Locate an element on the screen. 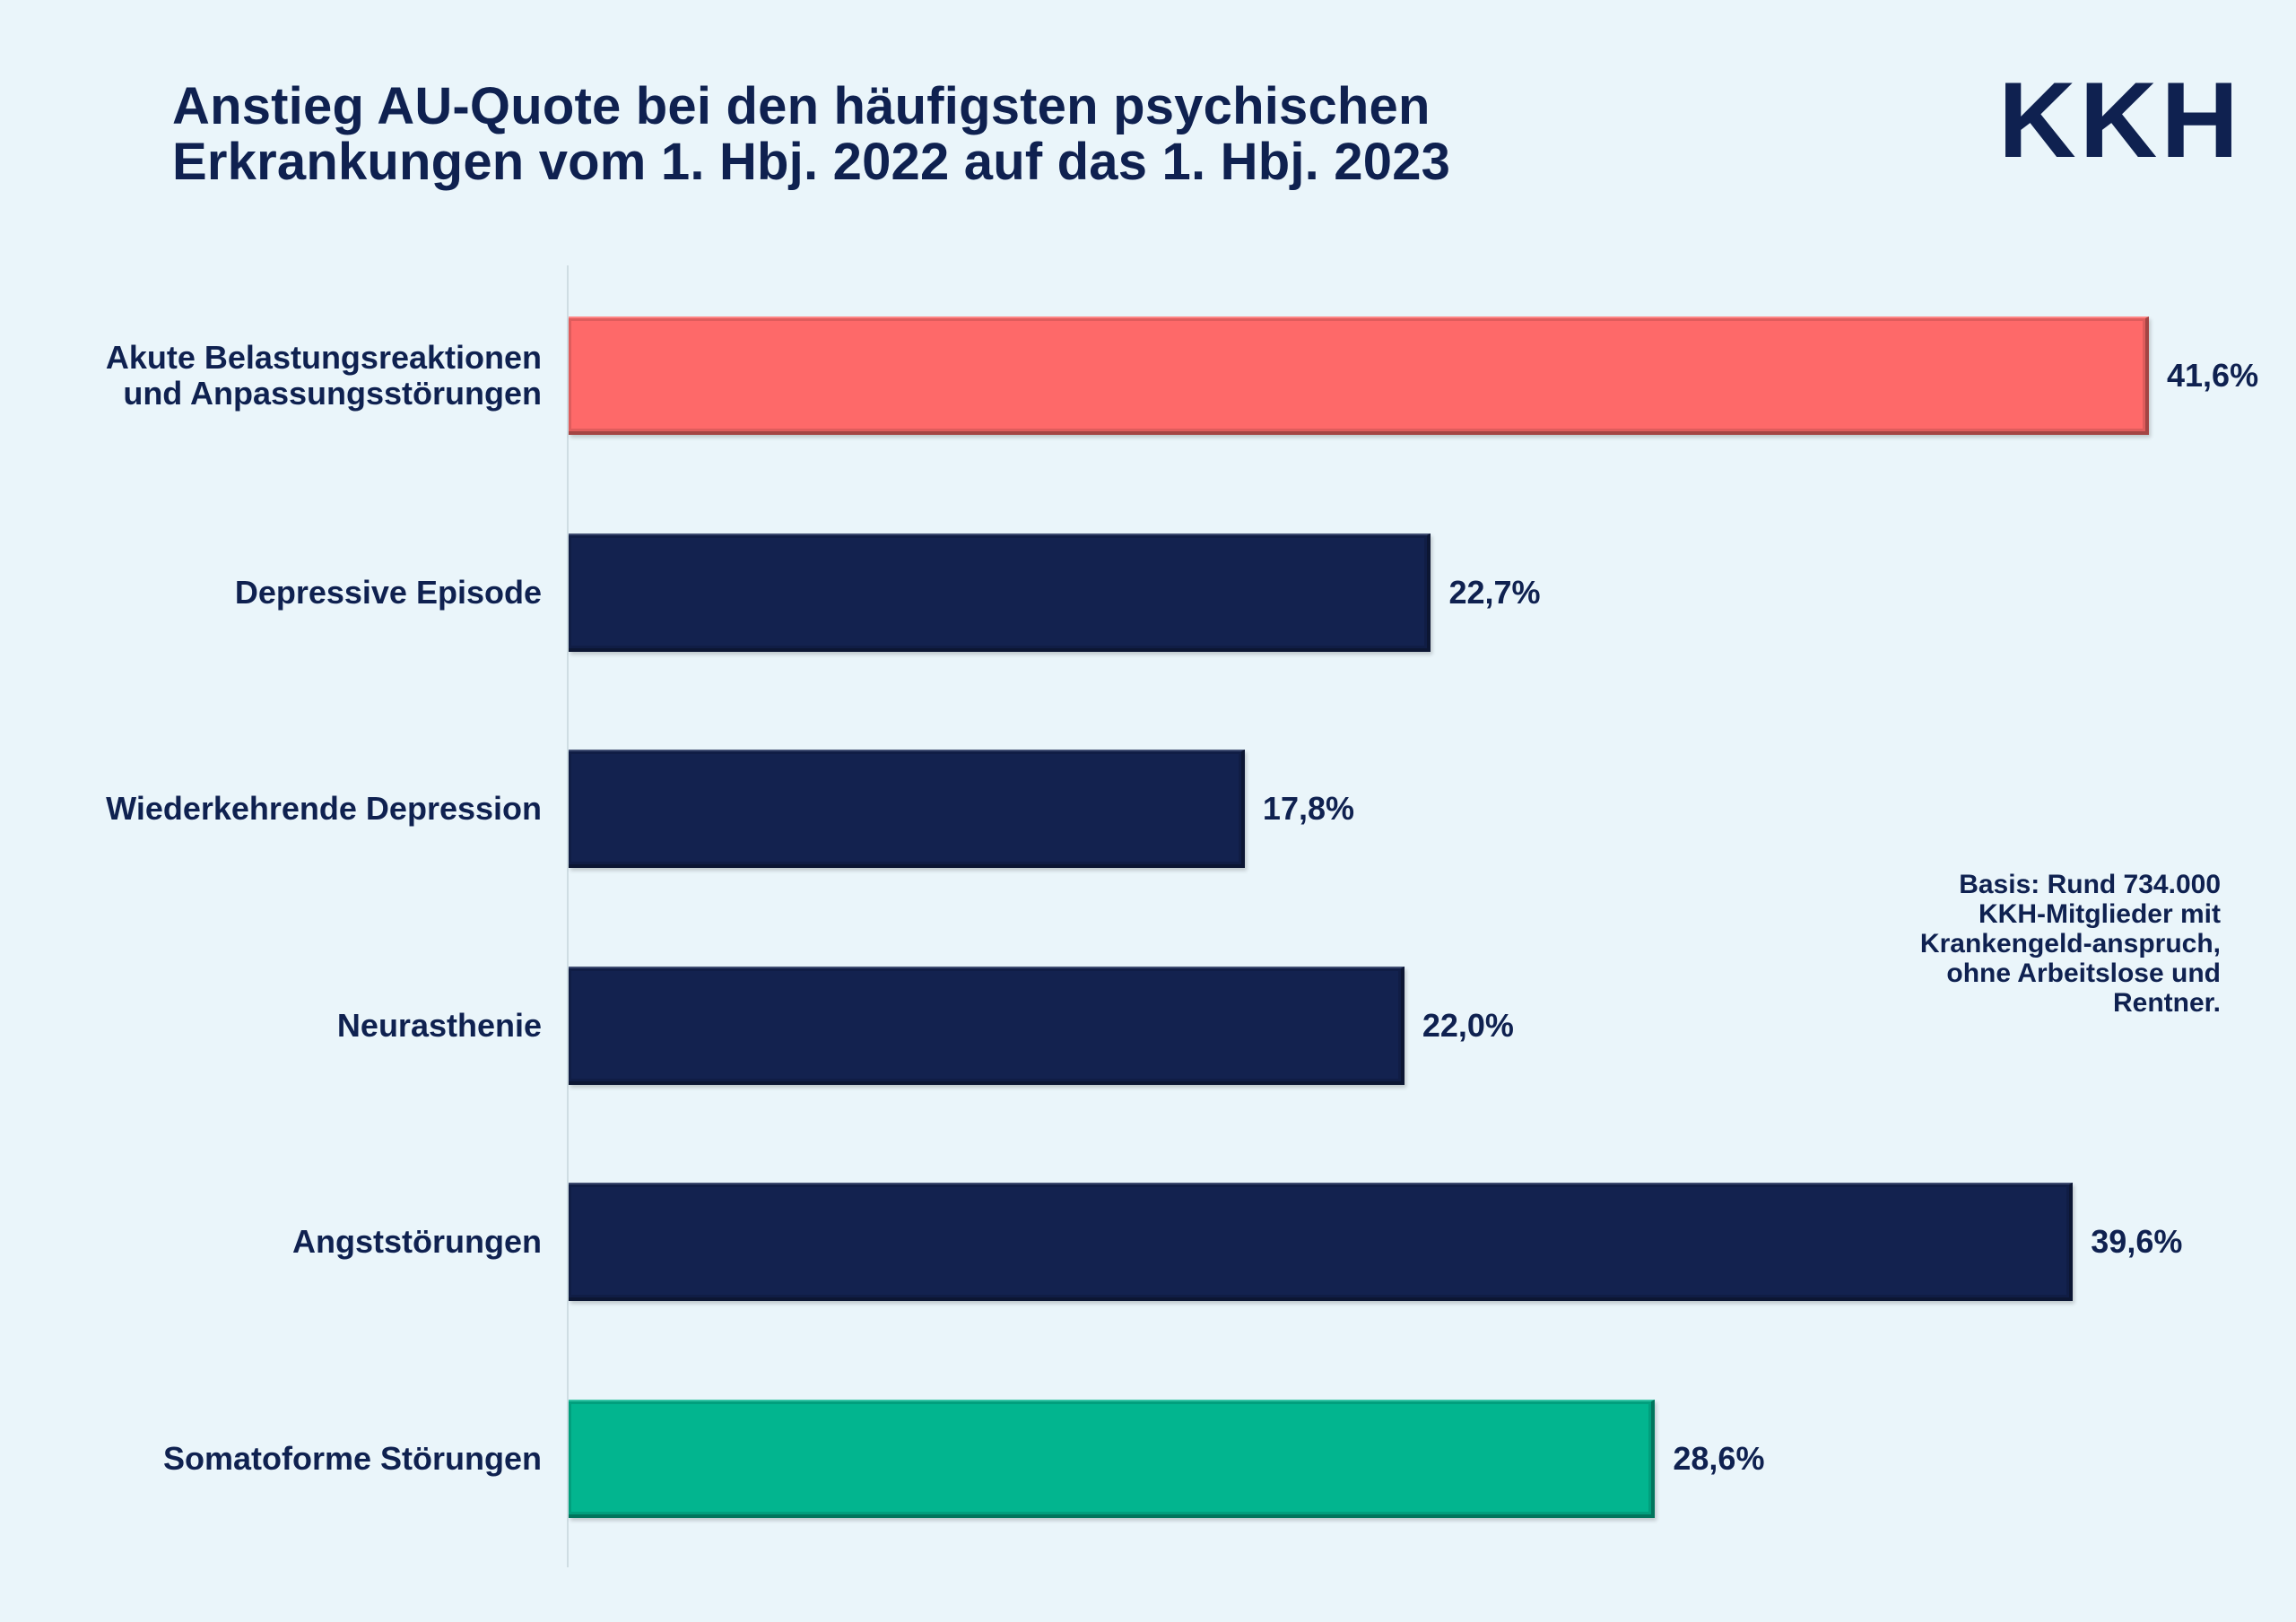  basis-note-line: ohne Arbeitslose und is located at coordinates (2083, 973).